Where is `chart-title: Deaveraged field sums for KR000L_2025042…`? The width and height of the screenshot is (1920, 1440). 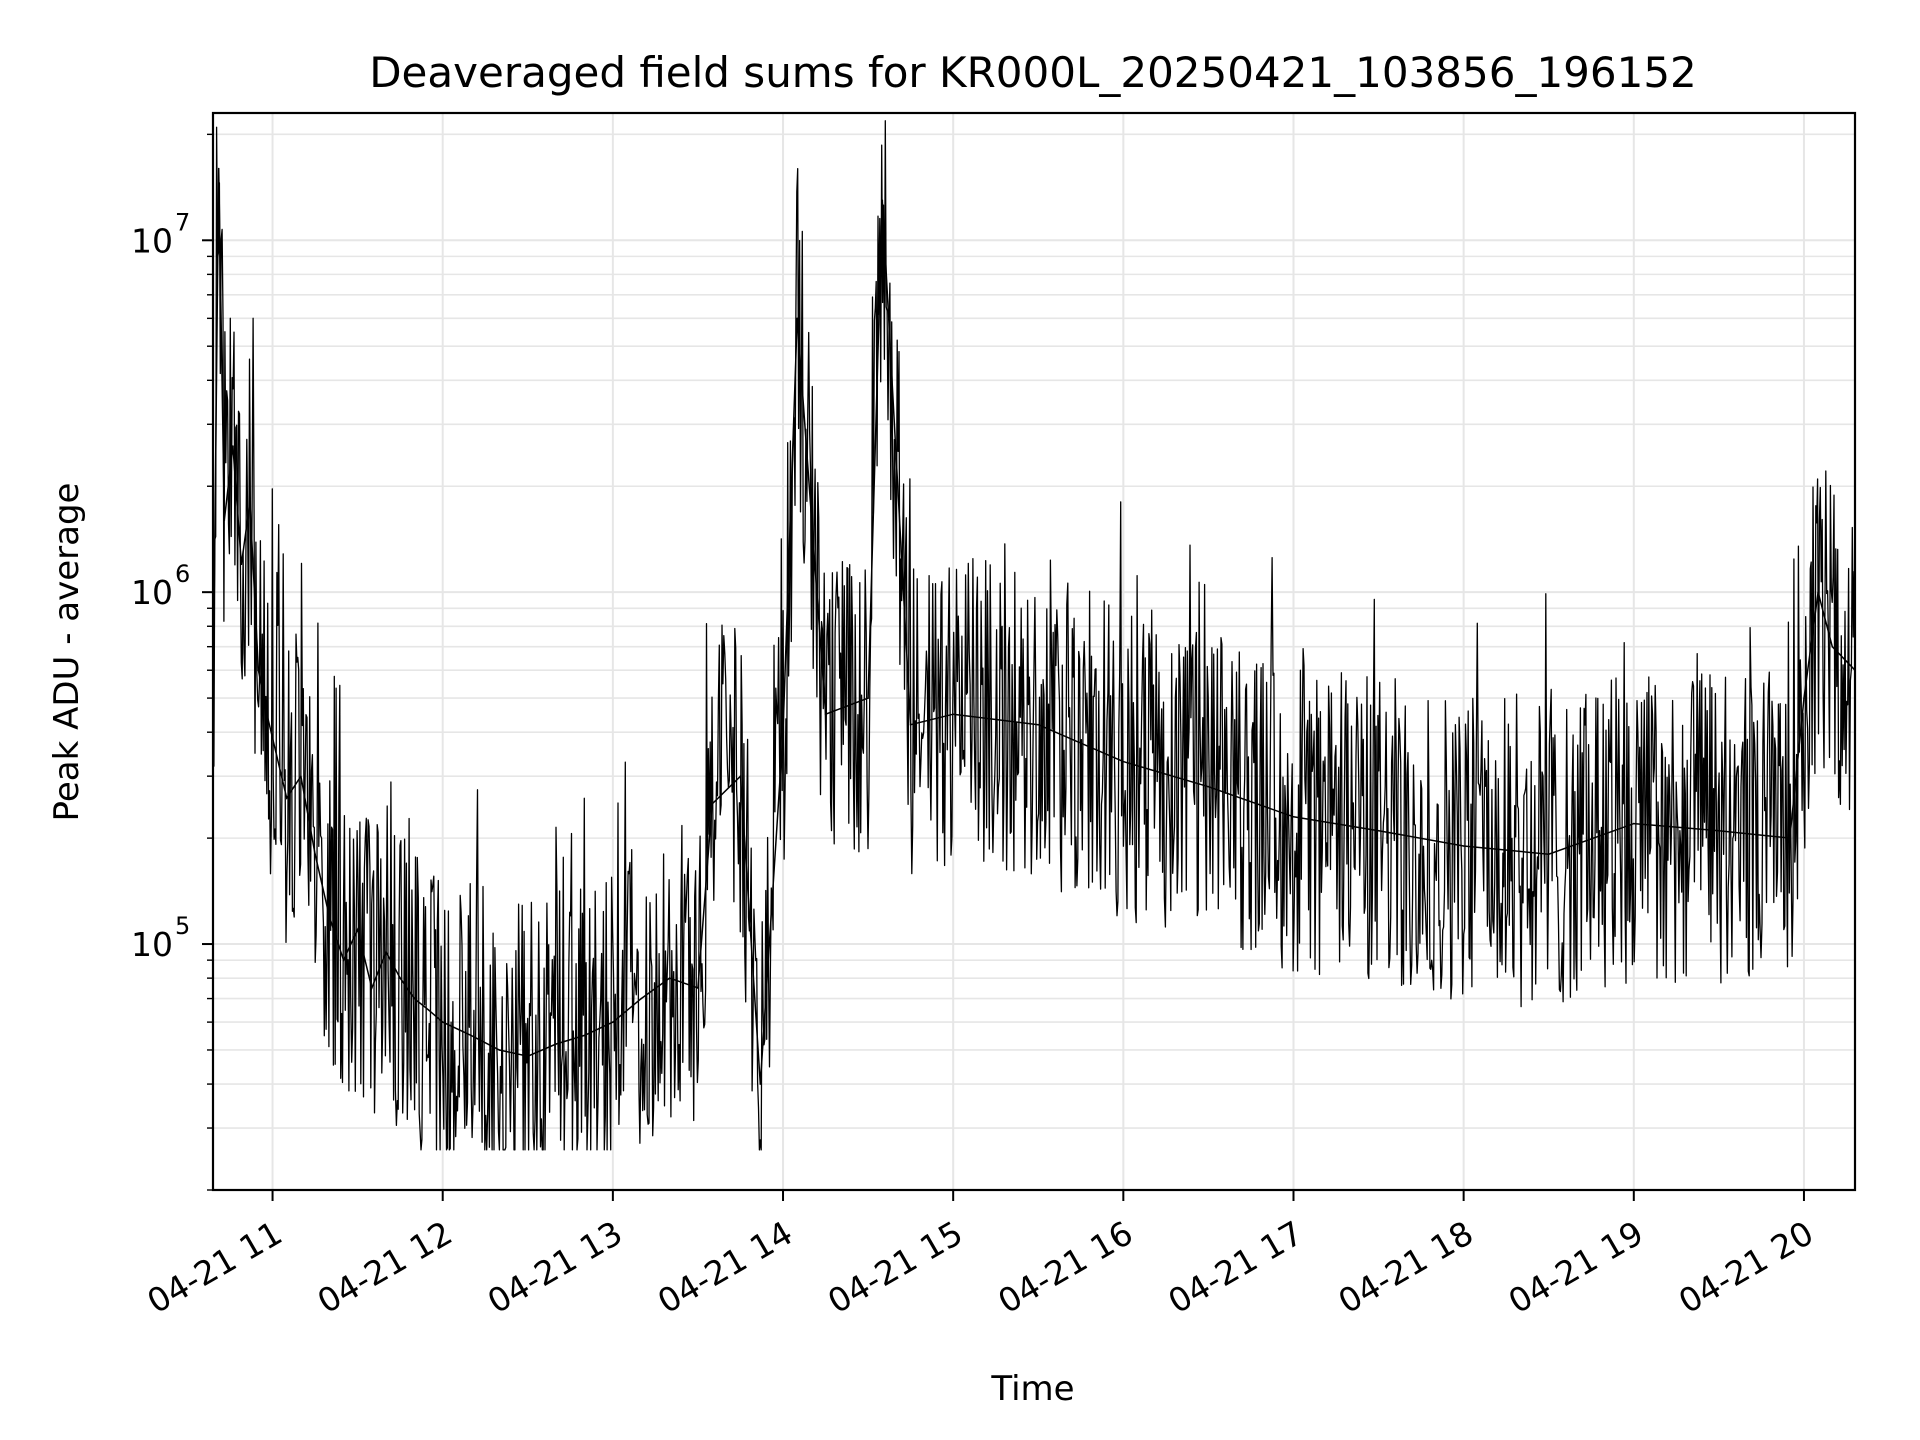
chart-title: Deaveraged field sums for KR000L_2025042… is located at coordinates (1033, 72).